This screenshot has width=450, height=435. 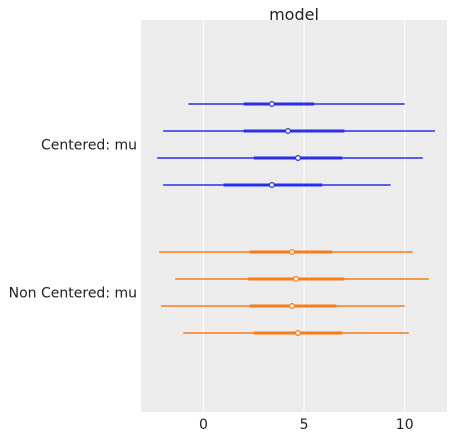 What do you see at coordinates (89, 146) in the screenshot?
I see `y-group-label: Centered: mu` at bounding box center [89, 146].